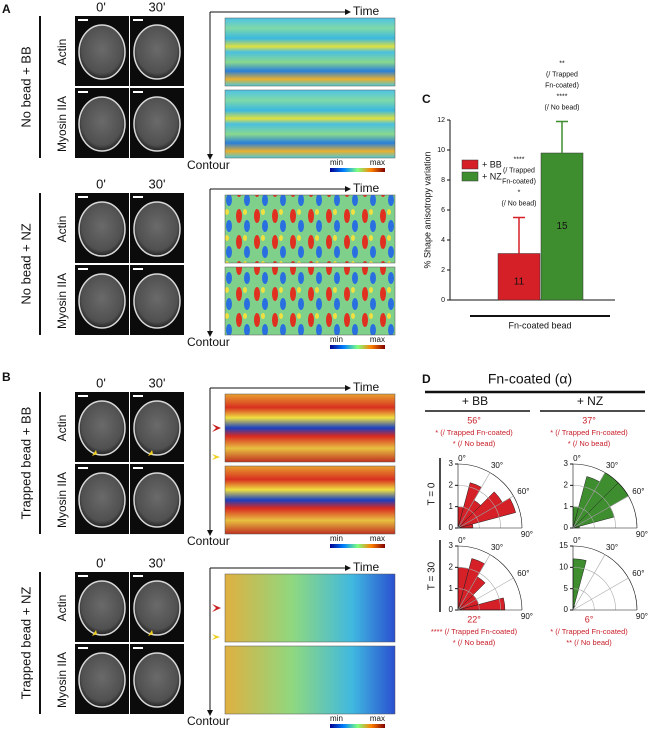 Image resolution: width=649 pixels, height=733 pixels. I want to click on label: 5, so click(566, 588).